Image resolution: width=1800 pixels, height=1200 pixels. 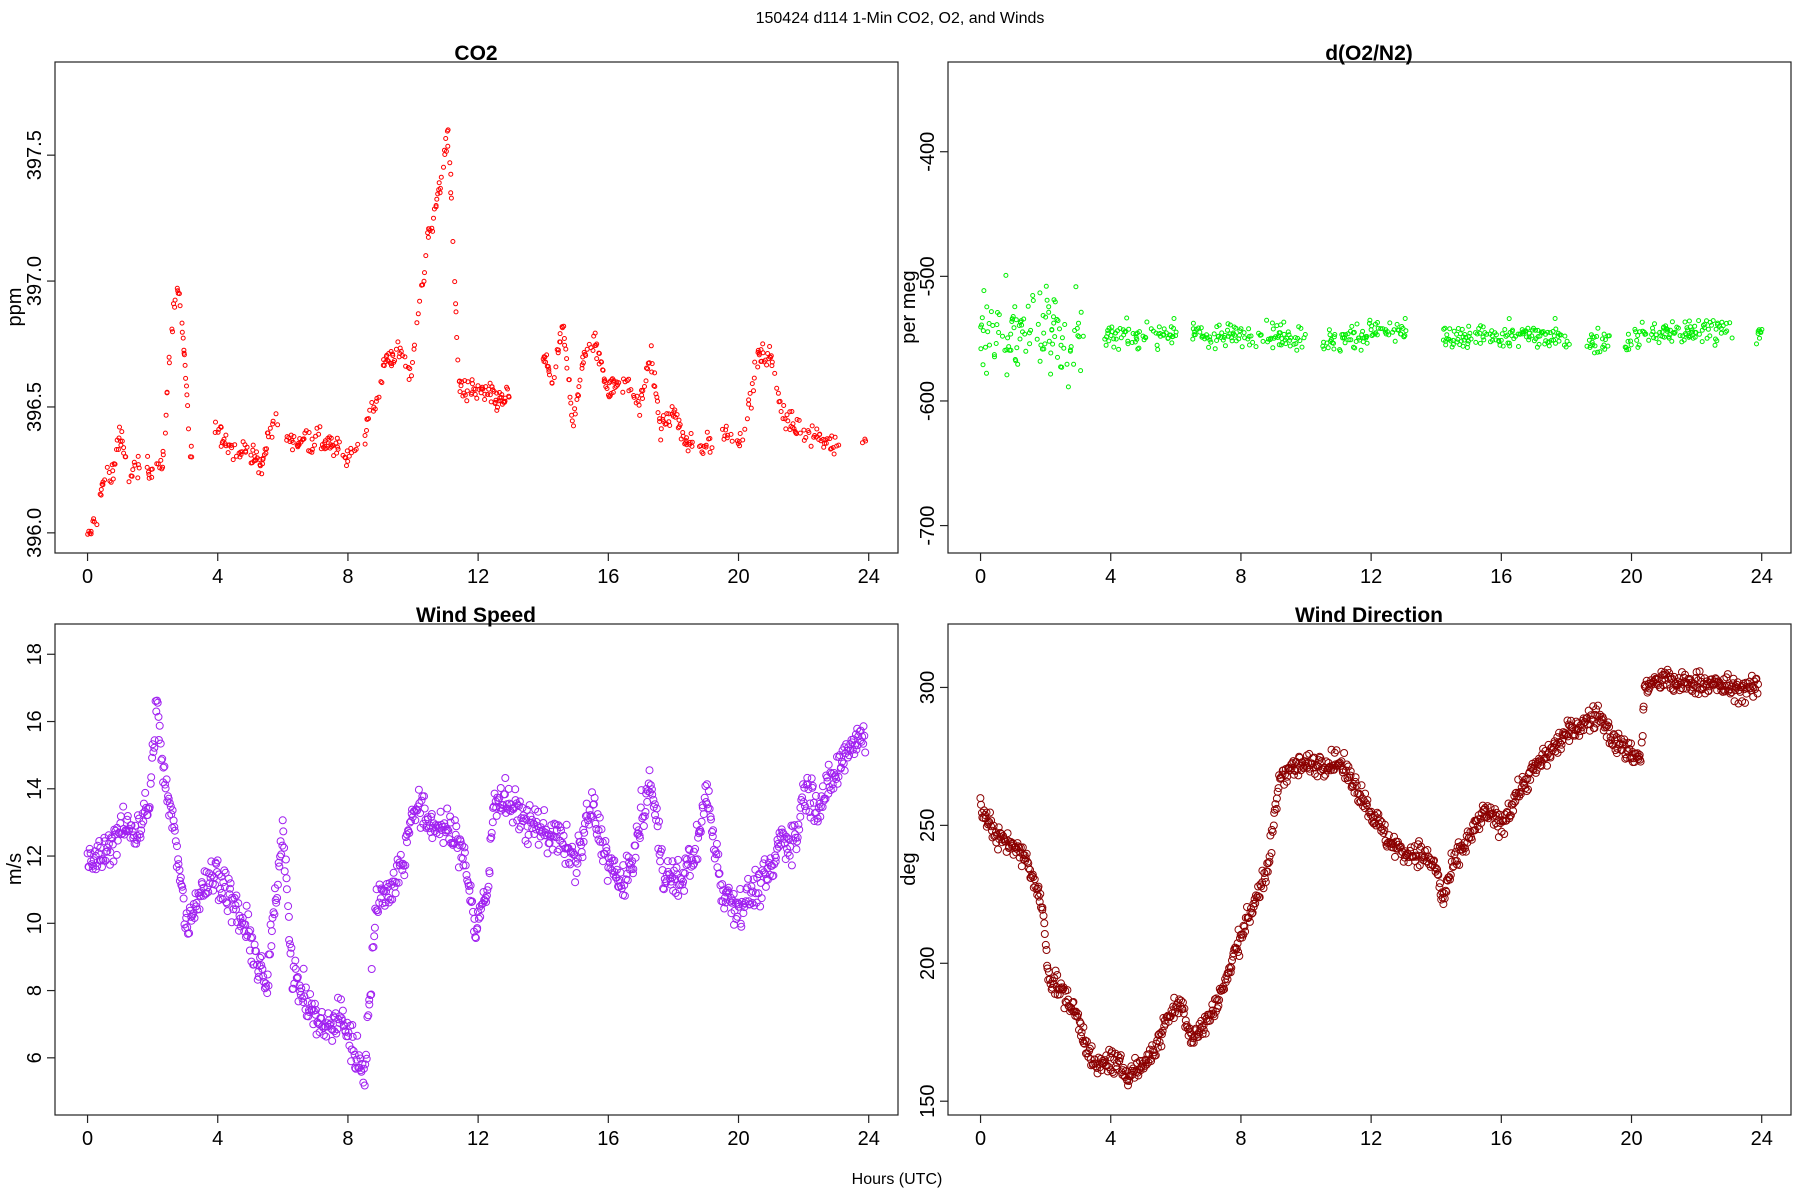 I want to click on wind-direction-xtick-label: 8, so click(x=1240, y=1139).